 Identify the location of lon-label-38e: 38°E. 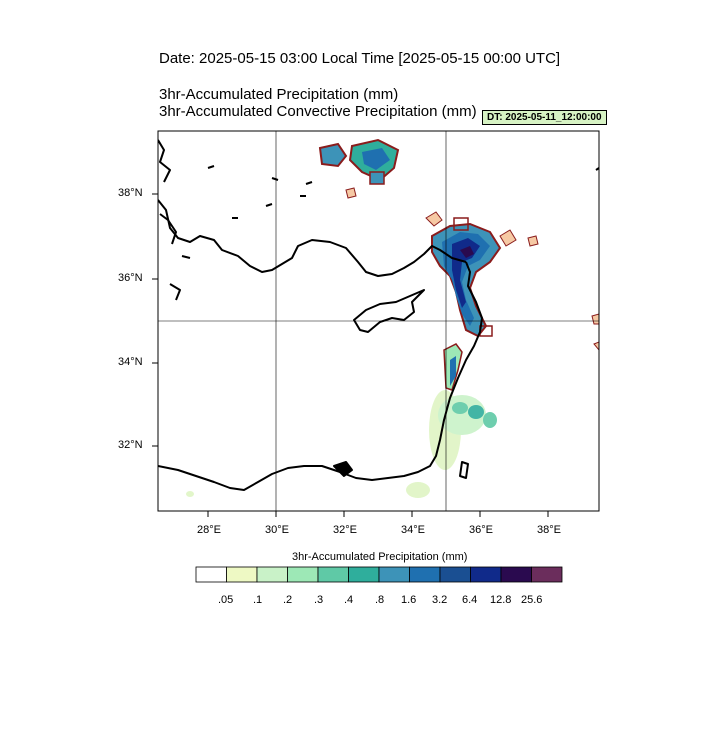
(549, 530).